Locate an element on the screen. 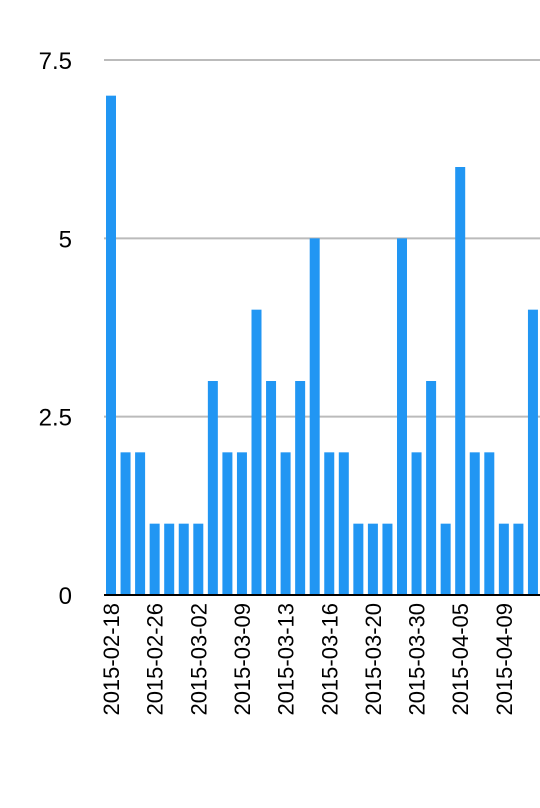 The image size is (540, 808). x-tick-label: 2015-03-16 is located at coordinates (329, 659).